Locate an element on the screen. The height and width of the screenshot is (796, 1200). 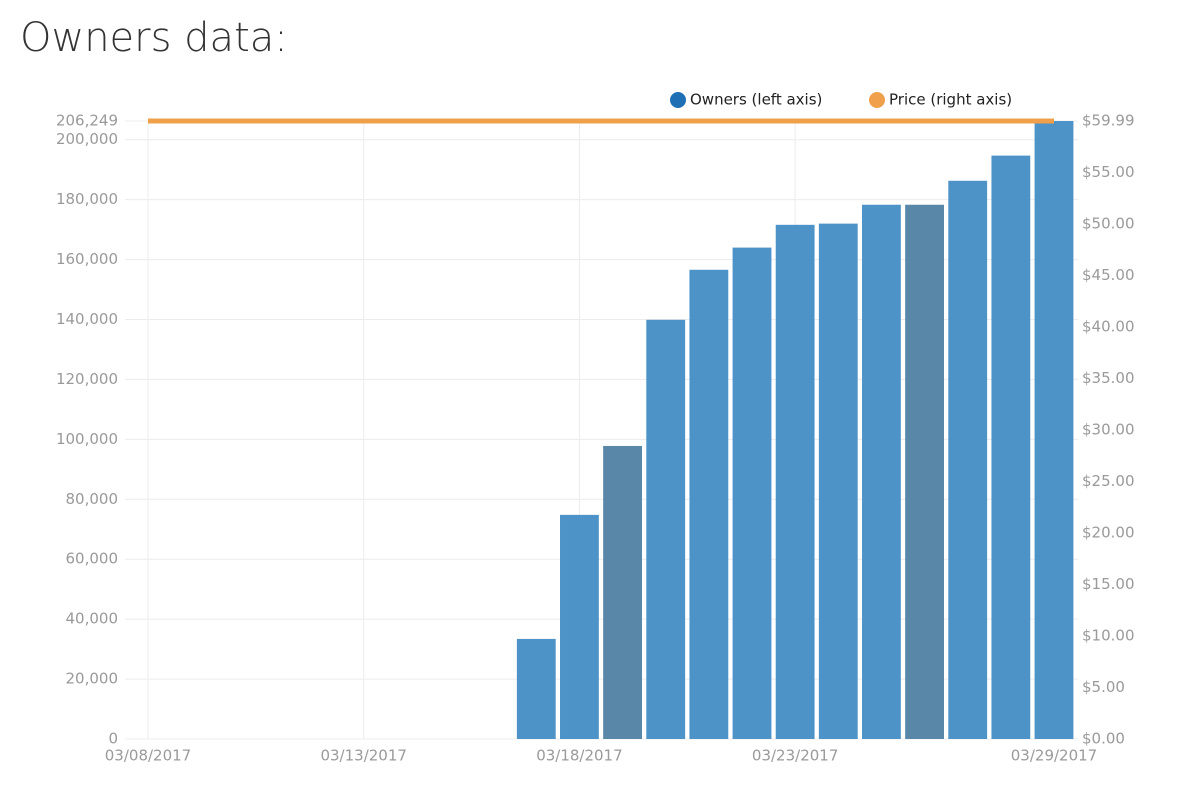
y2-tick-label: $20.00 is located at coordinates (1108, 532).